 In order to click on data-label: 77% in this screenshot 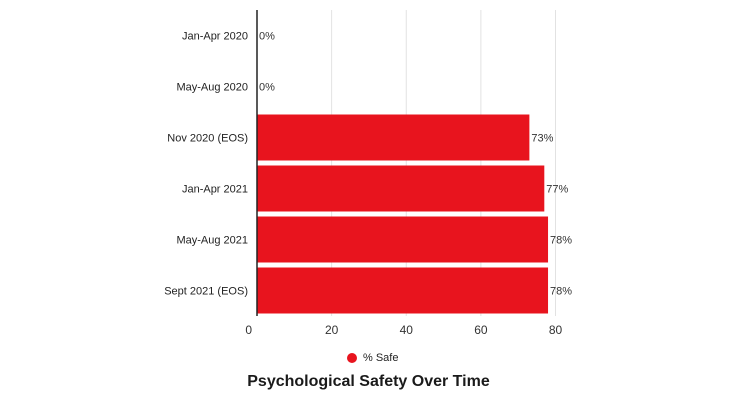, I will do `click(557, 190)`.